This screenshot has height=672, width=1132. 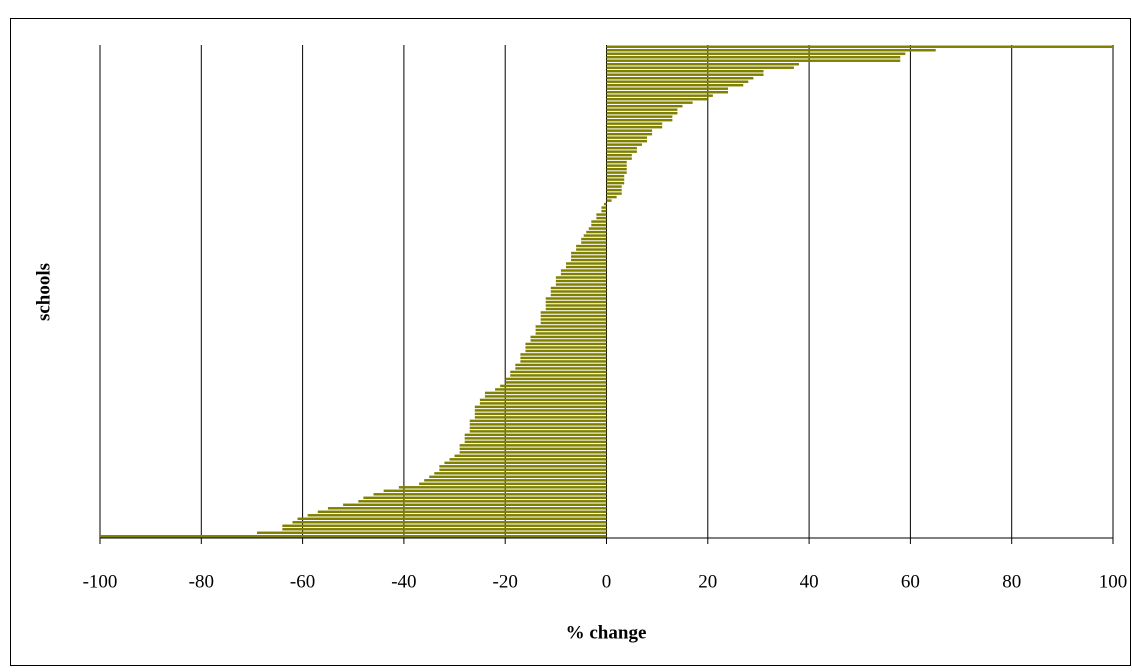 What do you see at coordinates (910, 581) in the screenshot?
I see `x-tick-label: 60` at bounding box center [910, 581].